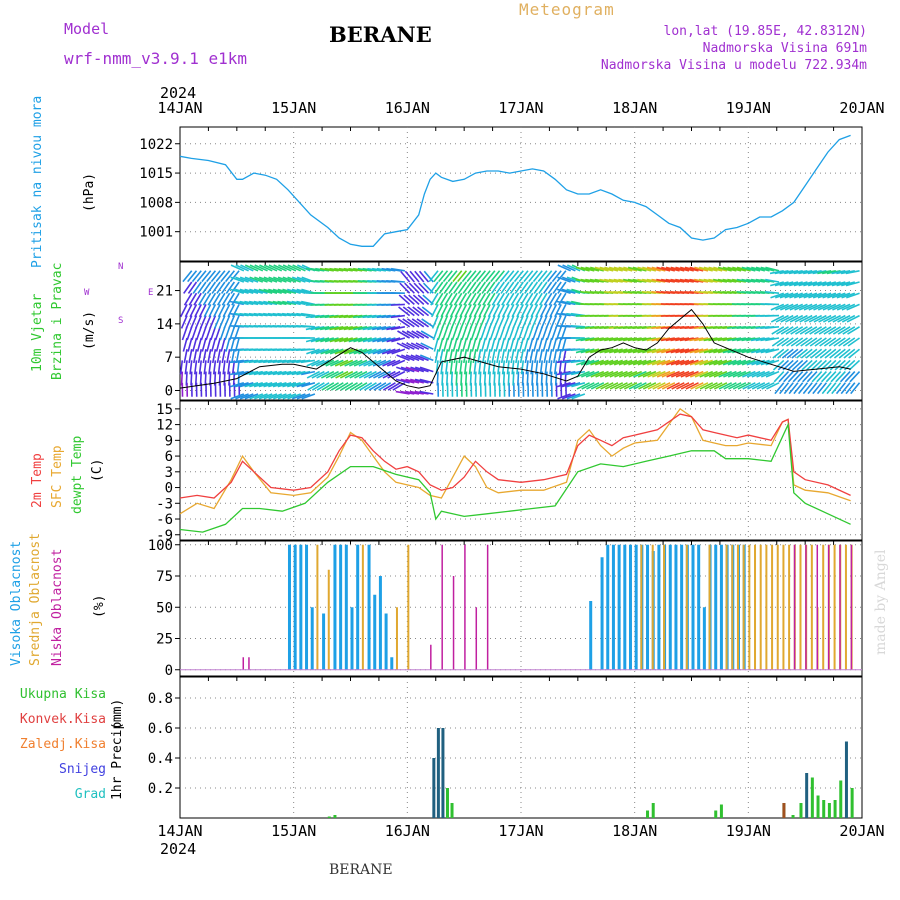 This screenshot has width=900, height=900. What do you see at coordinates (335, 816) in the screenshot?
I see `precip-bar` at bounding box center [335, 816].